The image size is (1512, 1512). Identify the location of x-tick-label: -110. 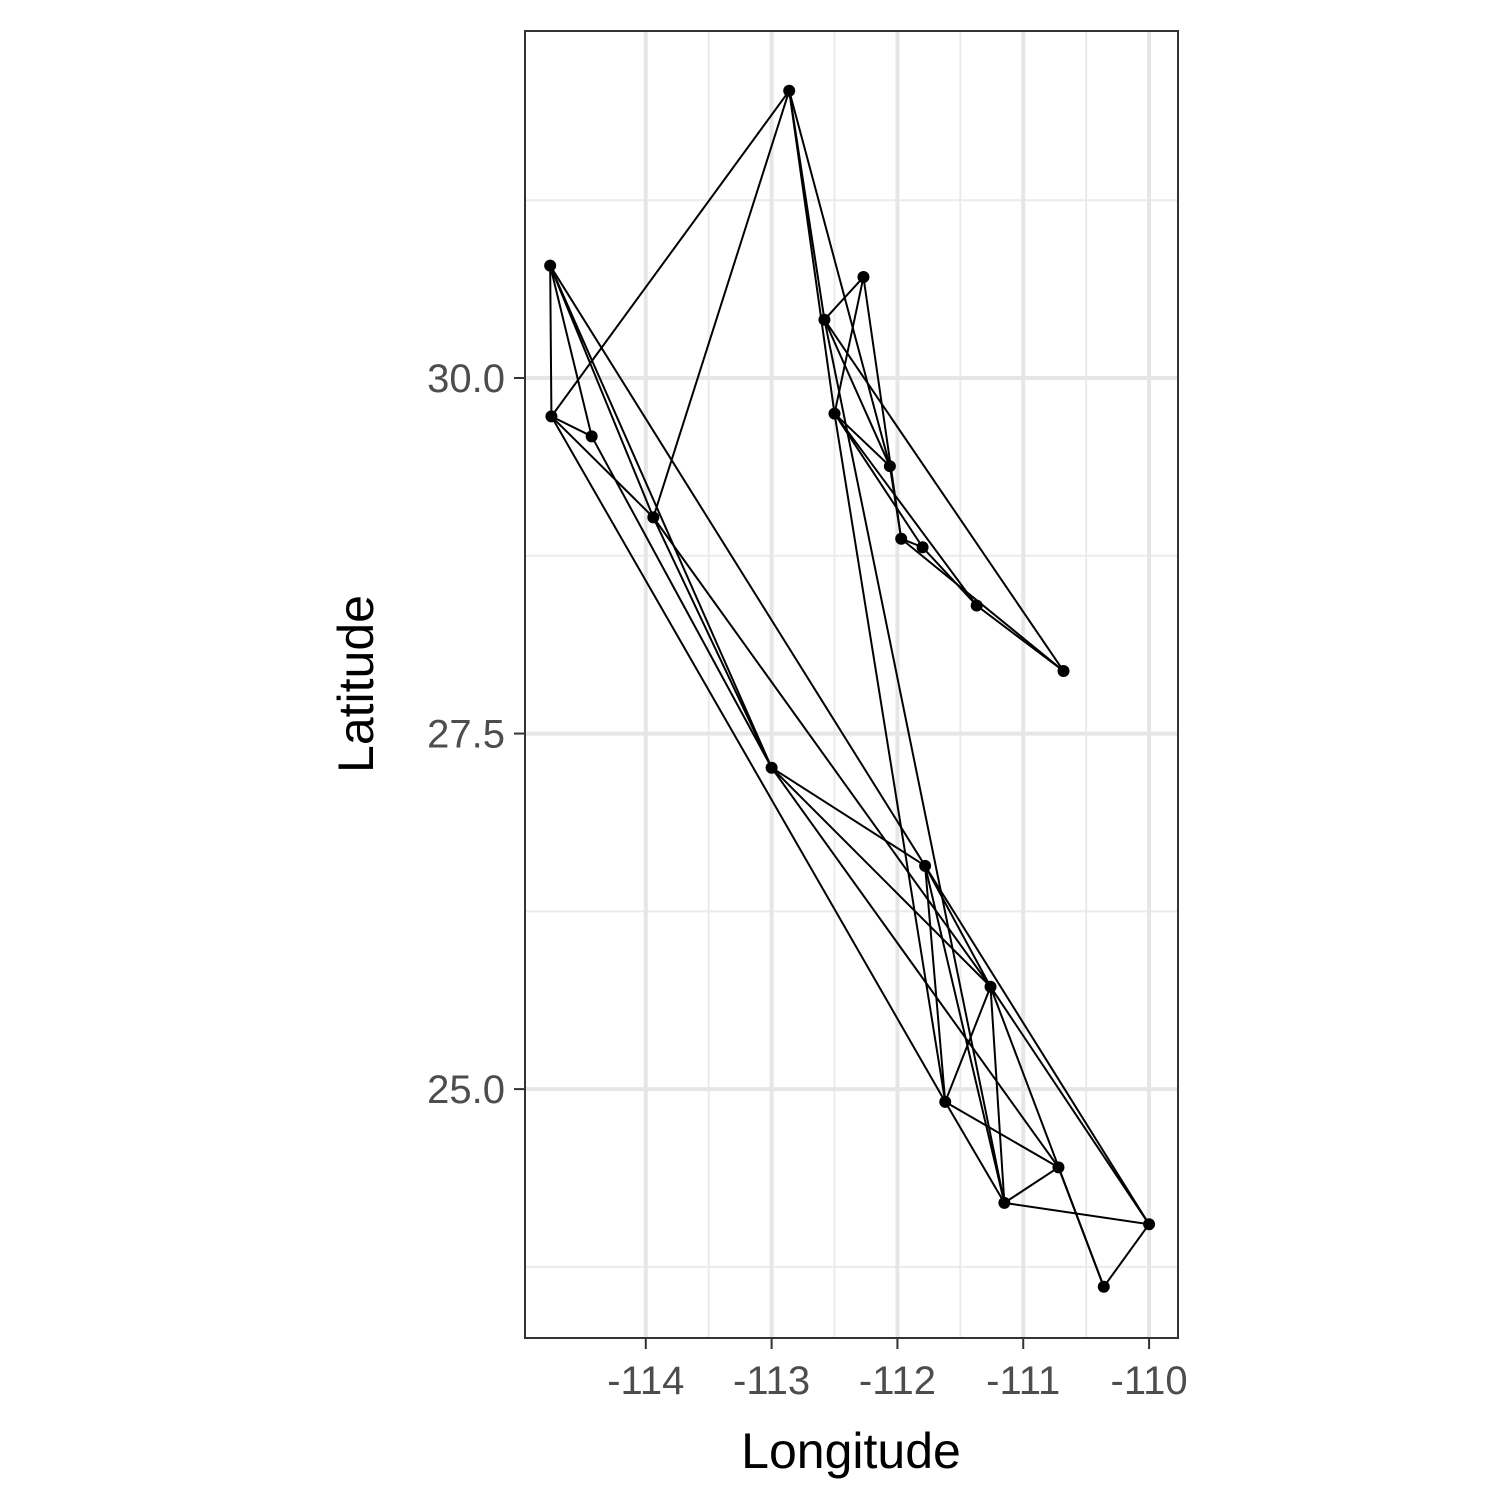
(1149, 1381).